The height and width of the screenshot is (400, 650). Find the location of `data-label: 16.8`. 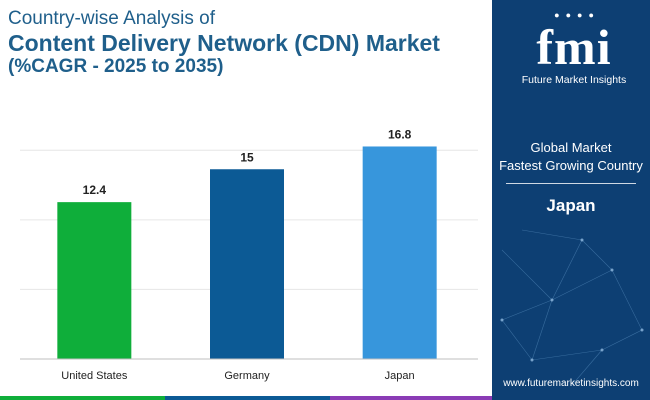

data-label: 16.8 is located at coordinates (400, 134).